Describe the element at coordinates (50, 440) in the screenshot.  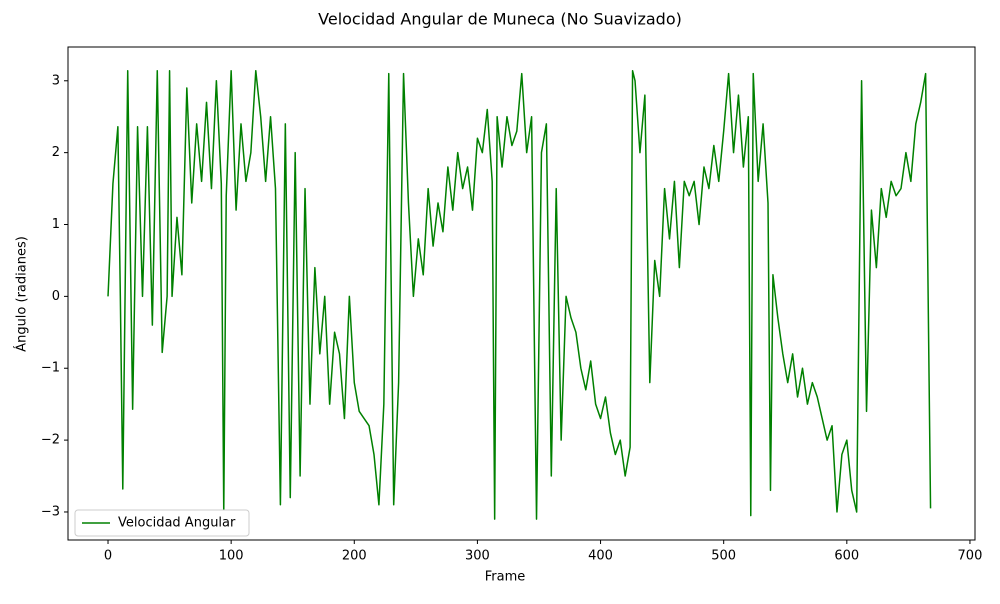
I see `y-tick-label: −2` at that location.